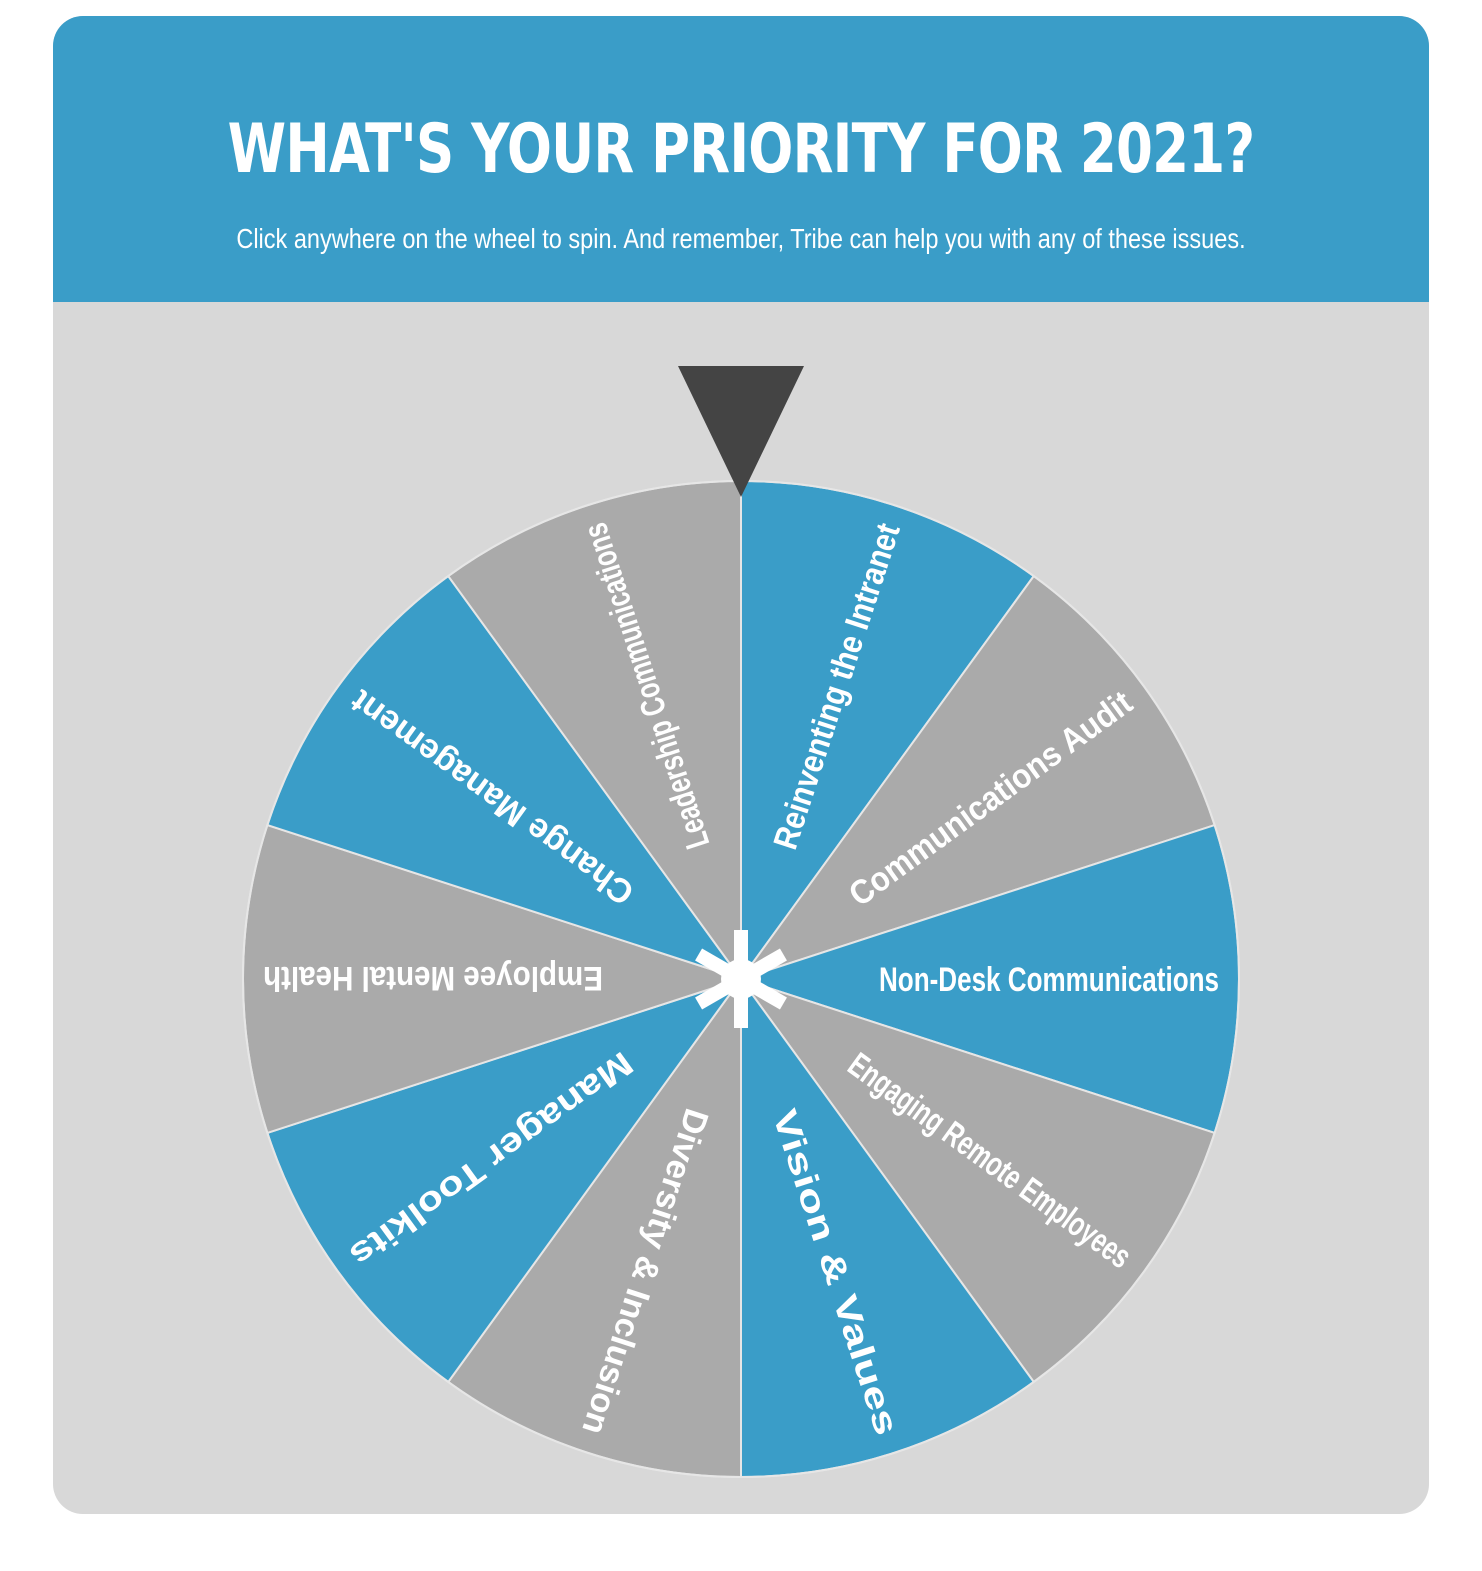  Describe the element at coordinates (433, 978) in the screenshot. I see `wheel-segment-label: Employee Mental Health` at that location.